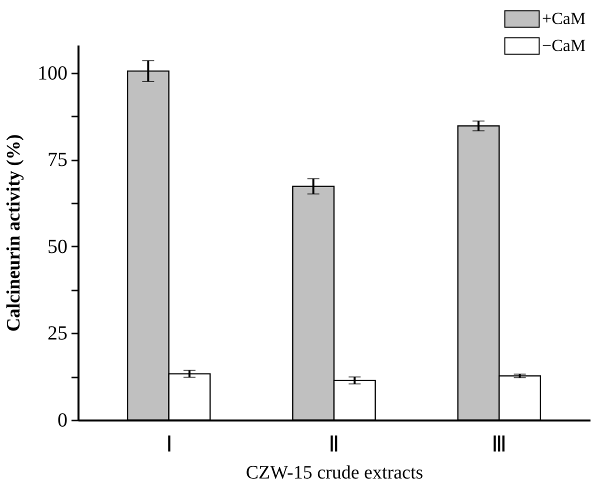 Image resolution: width=600 pixels, height=486 pixels. Describe the element at coordinates (53, 73) in the screenshot. I see `y-tick-label: 100` at that location.